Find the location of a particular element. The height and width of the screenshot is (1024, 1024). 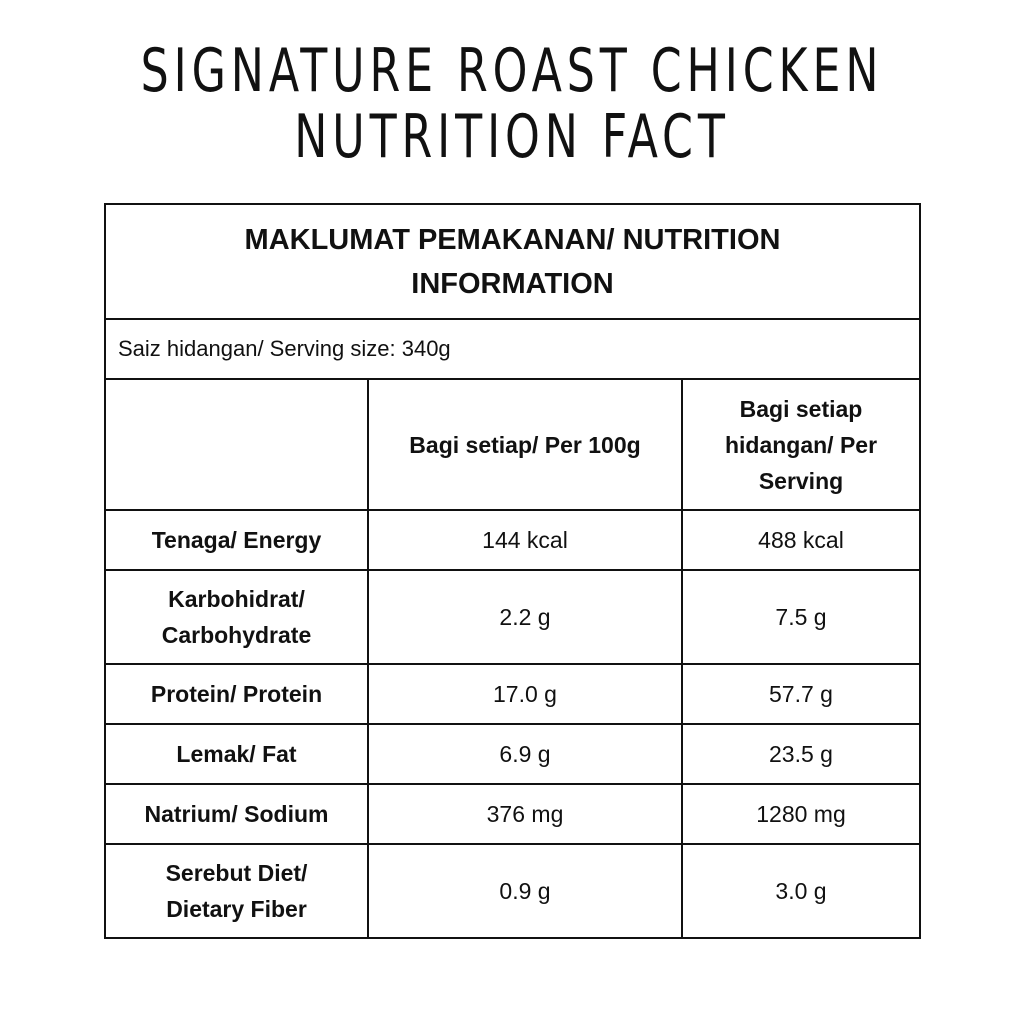

col-per100-header: Bagi setiap/ Per 100g is located at coordinates (525, 444).